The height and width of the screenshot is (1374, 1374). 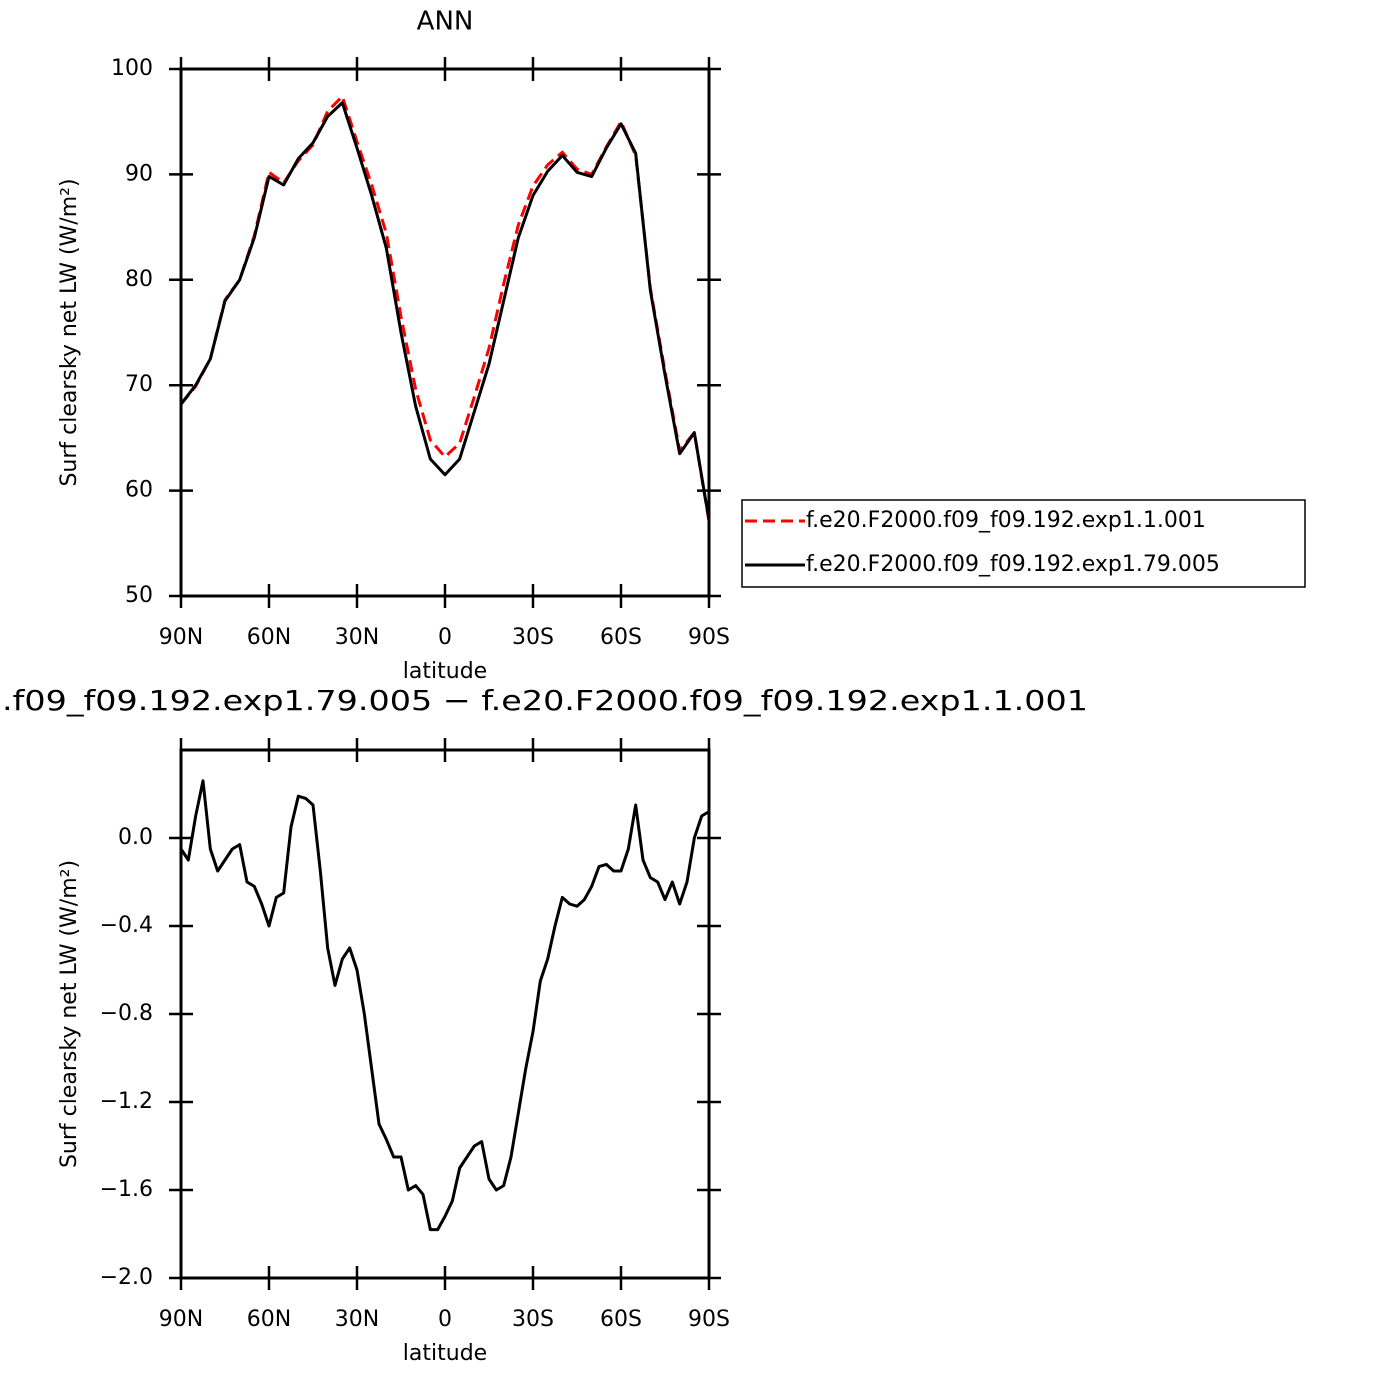 I want to click on y-tick-label: 50, so click(x=139, y=595).